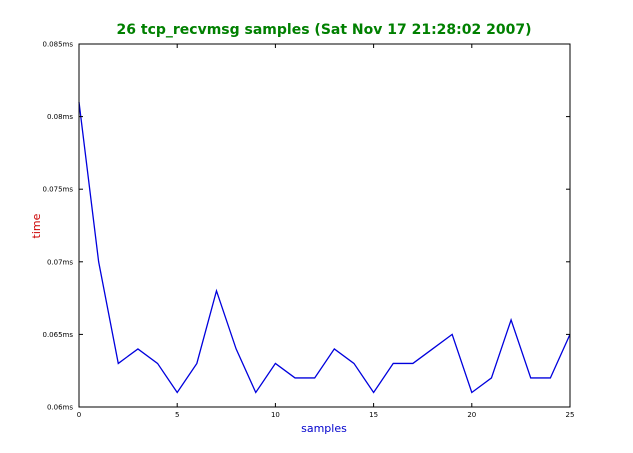  I want to click on x-tick-label: 25, so click(570, 415).